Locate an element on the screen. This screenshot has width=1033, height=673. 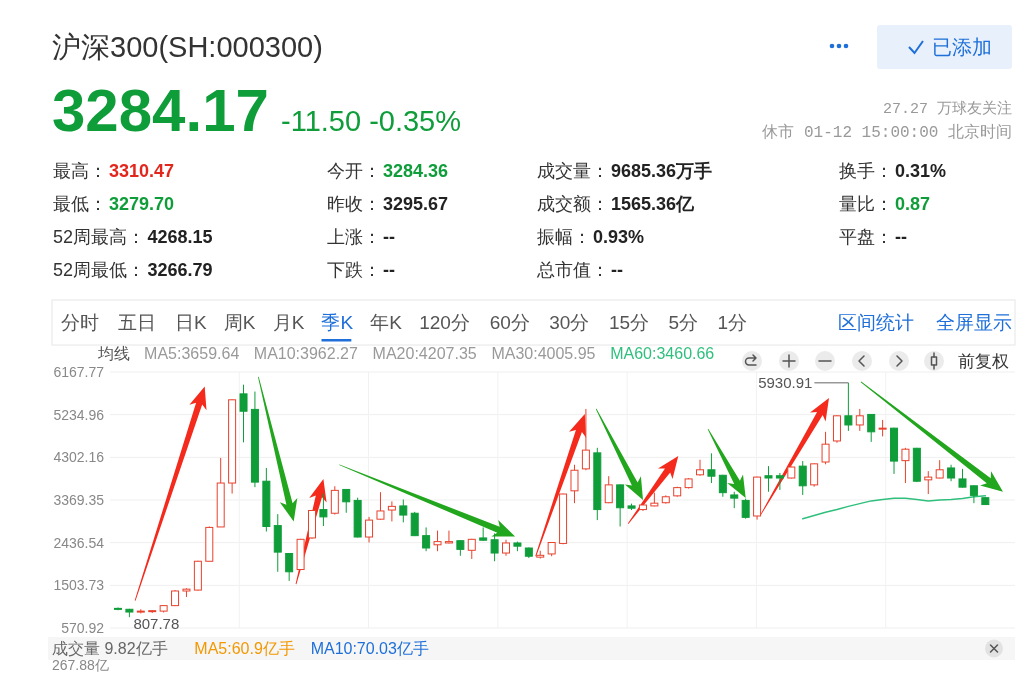
y-tick-label: 3369.35 is located at coordinates (79, 499).